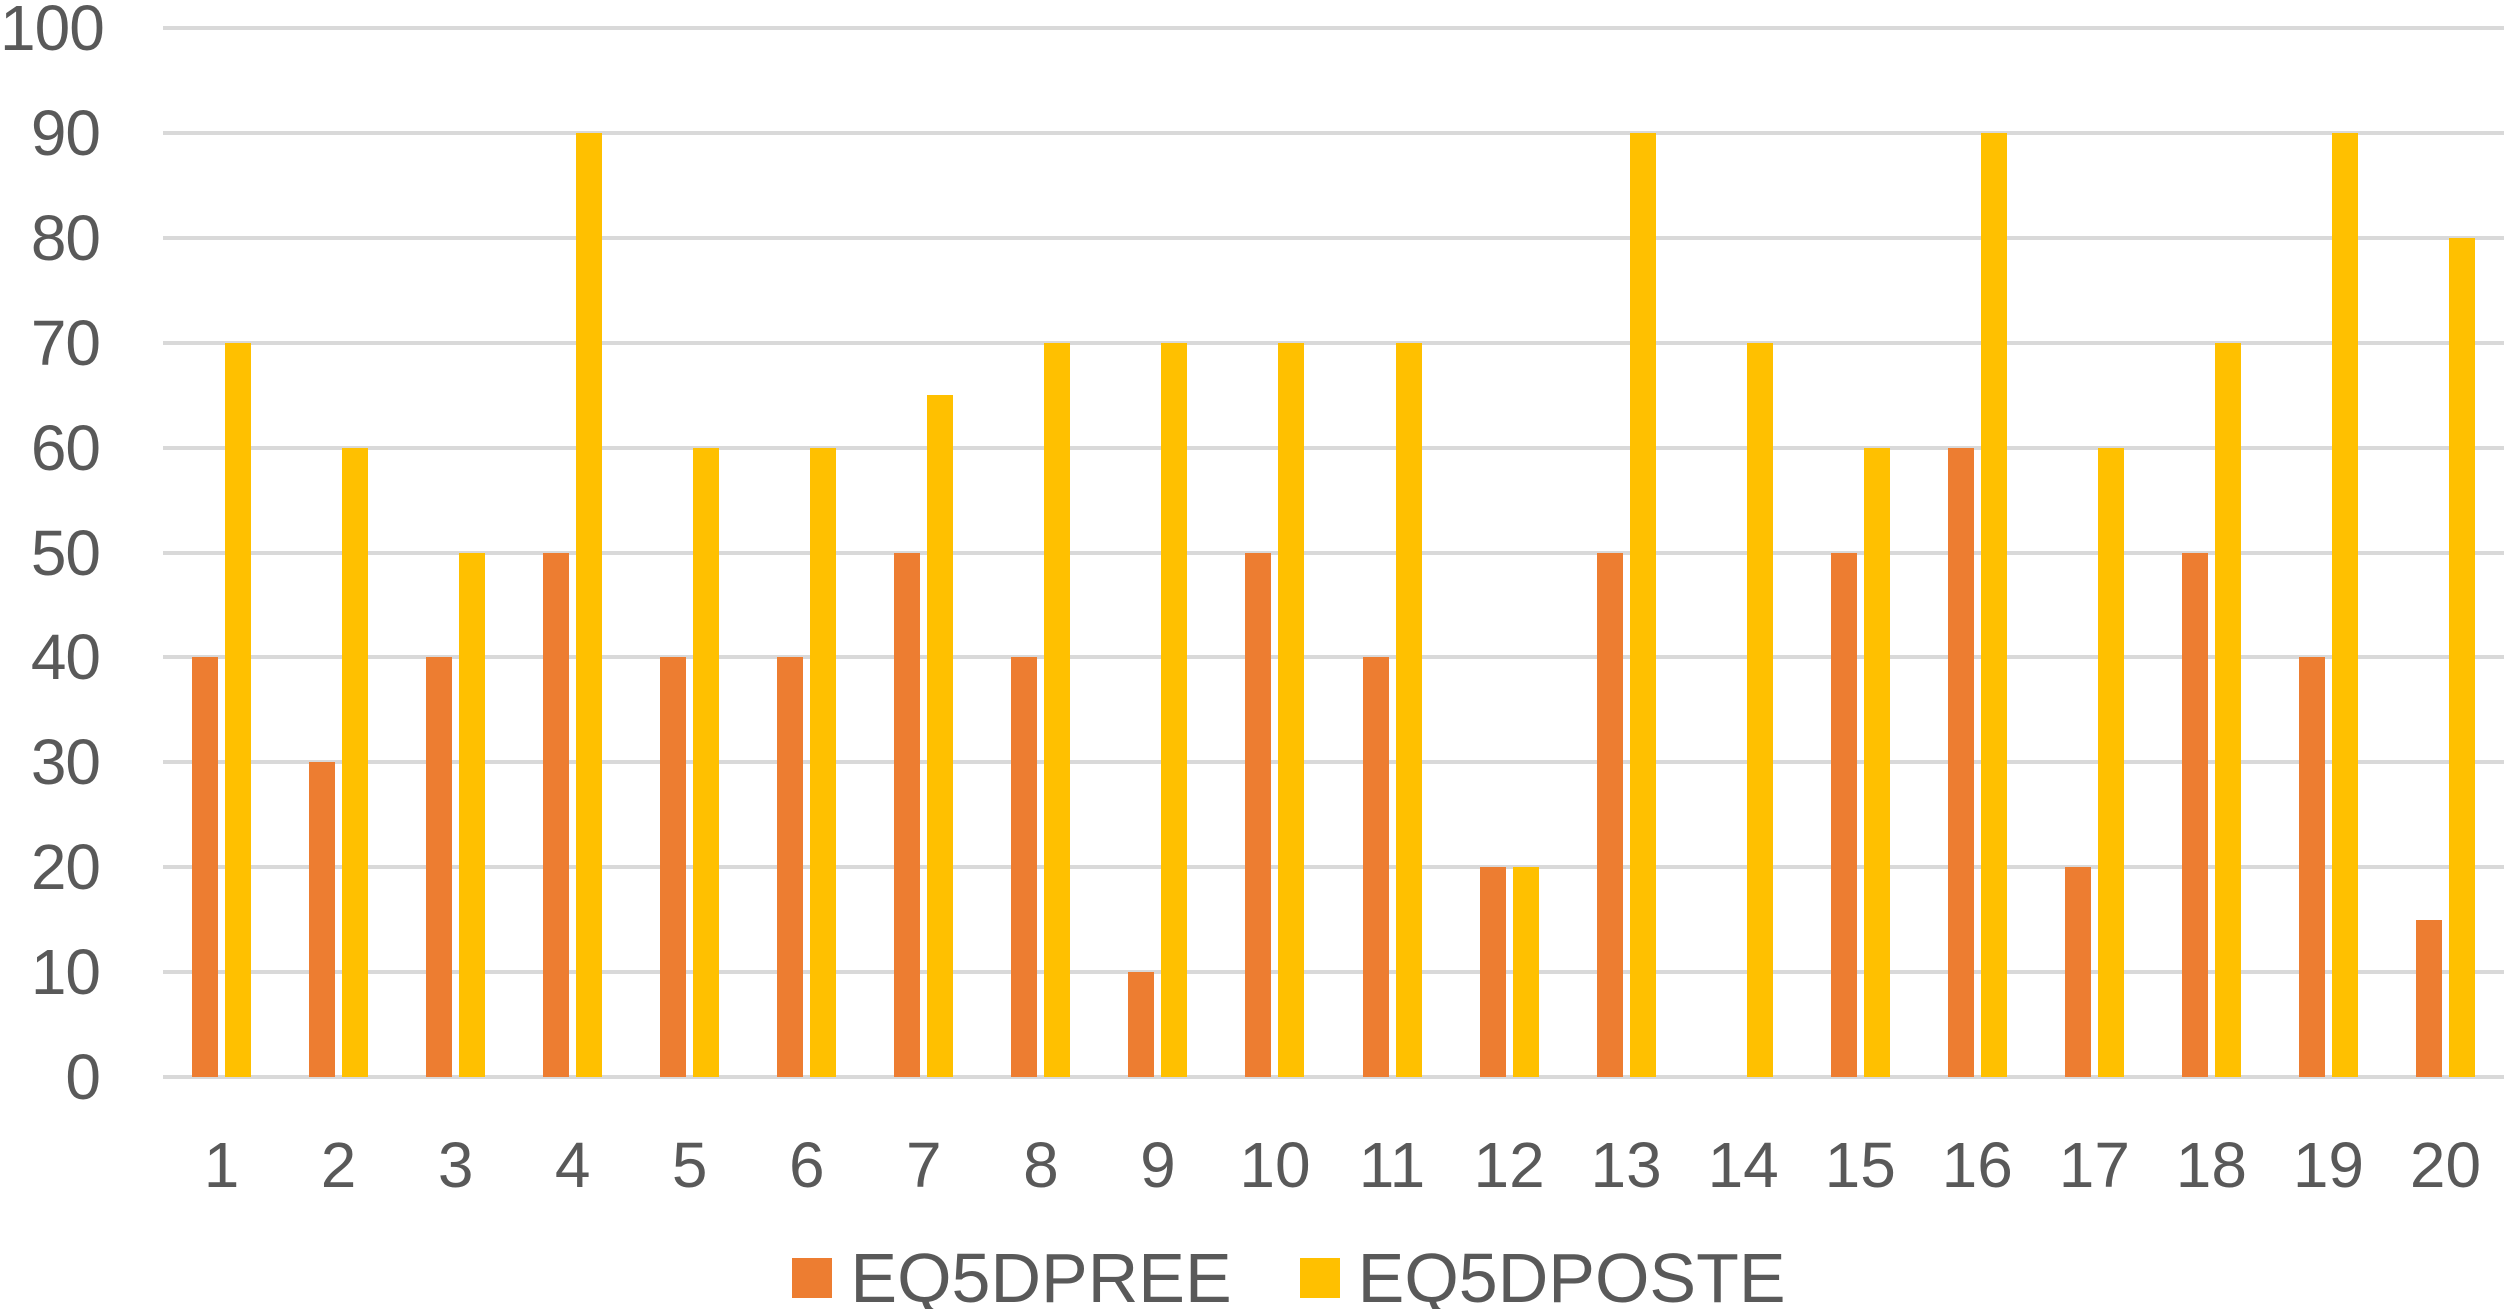 This screenshot has width=2508, height=1309. What do you see at coordinates (689, 1165) in the screenshot?
I see `x-tick-label-5: 5` at bounding box center [689, 1165].